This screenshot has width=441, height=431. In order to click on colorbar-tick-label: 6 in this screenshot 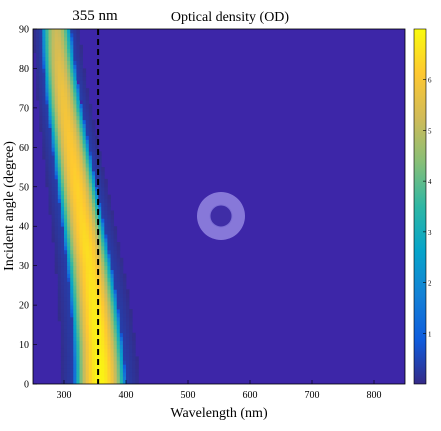, I will do `click(430, 81)`.